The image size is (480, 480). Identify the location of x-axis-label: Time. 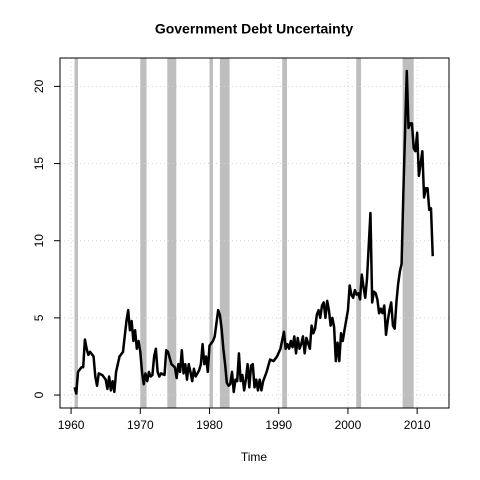
(254, 457).